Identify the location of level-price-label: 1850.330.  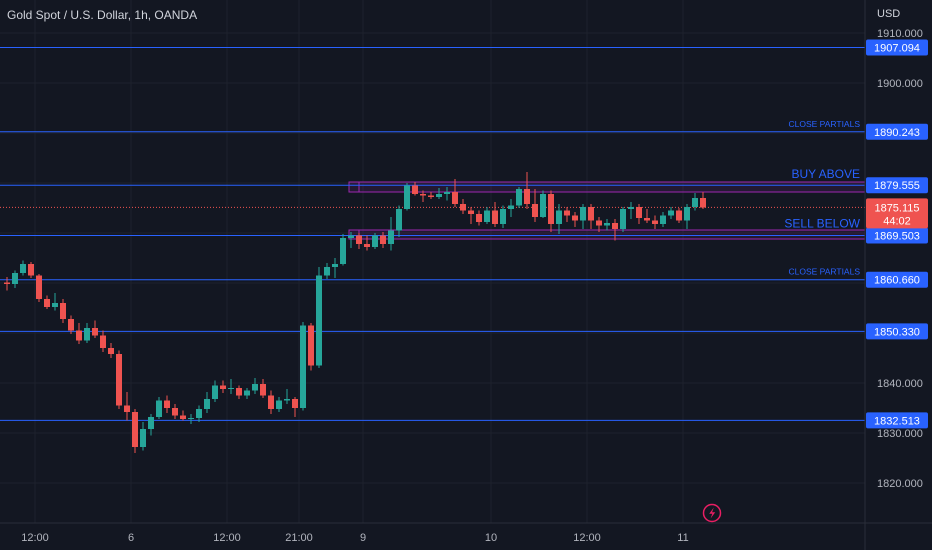
(897, 332).